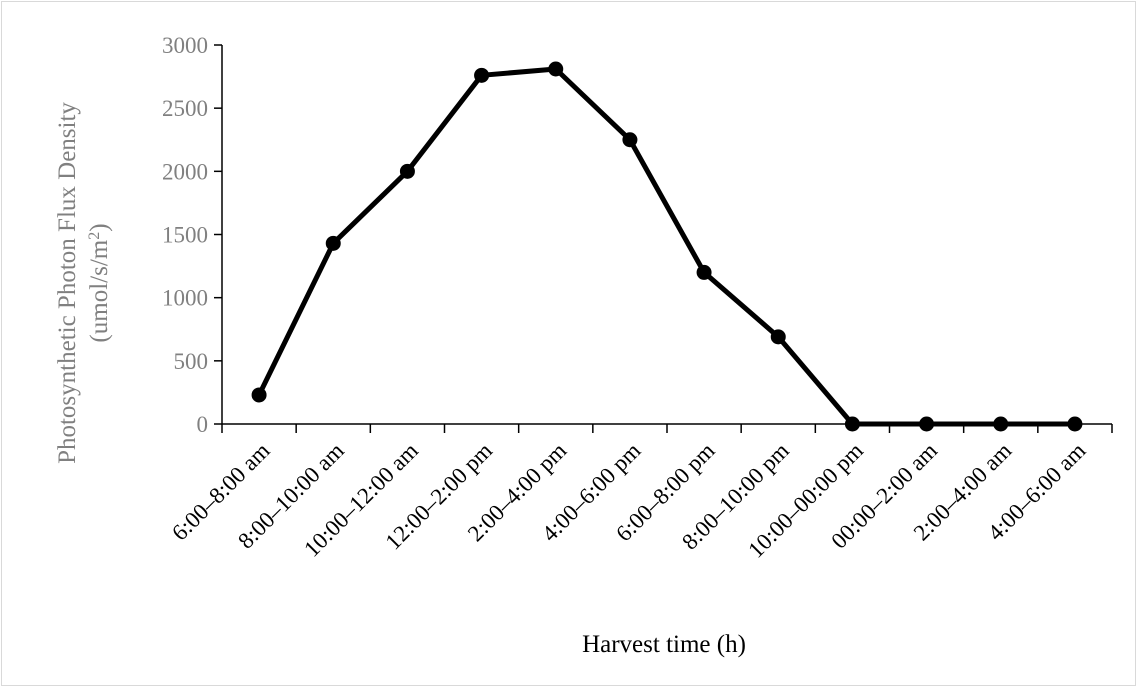  Describe the element at coordinates (203, 424) in the screenshot. I see `y-tick-label: 0` at that location.